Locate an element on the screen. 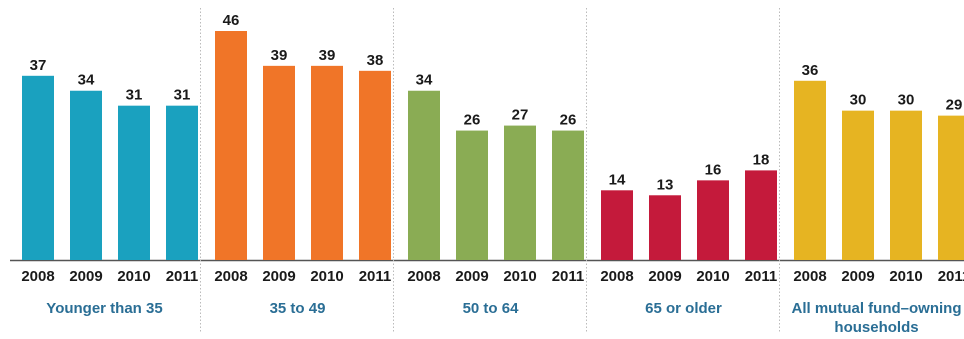 The width and height of the screenshot is (964, 339). group-label-line: 35 to 49 is located at coordinates (298, 308).